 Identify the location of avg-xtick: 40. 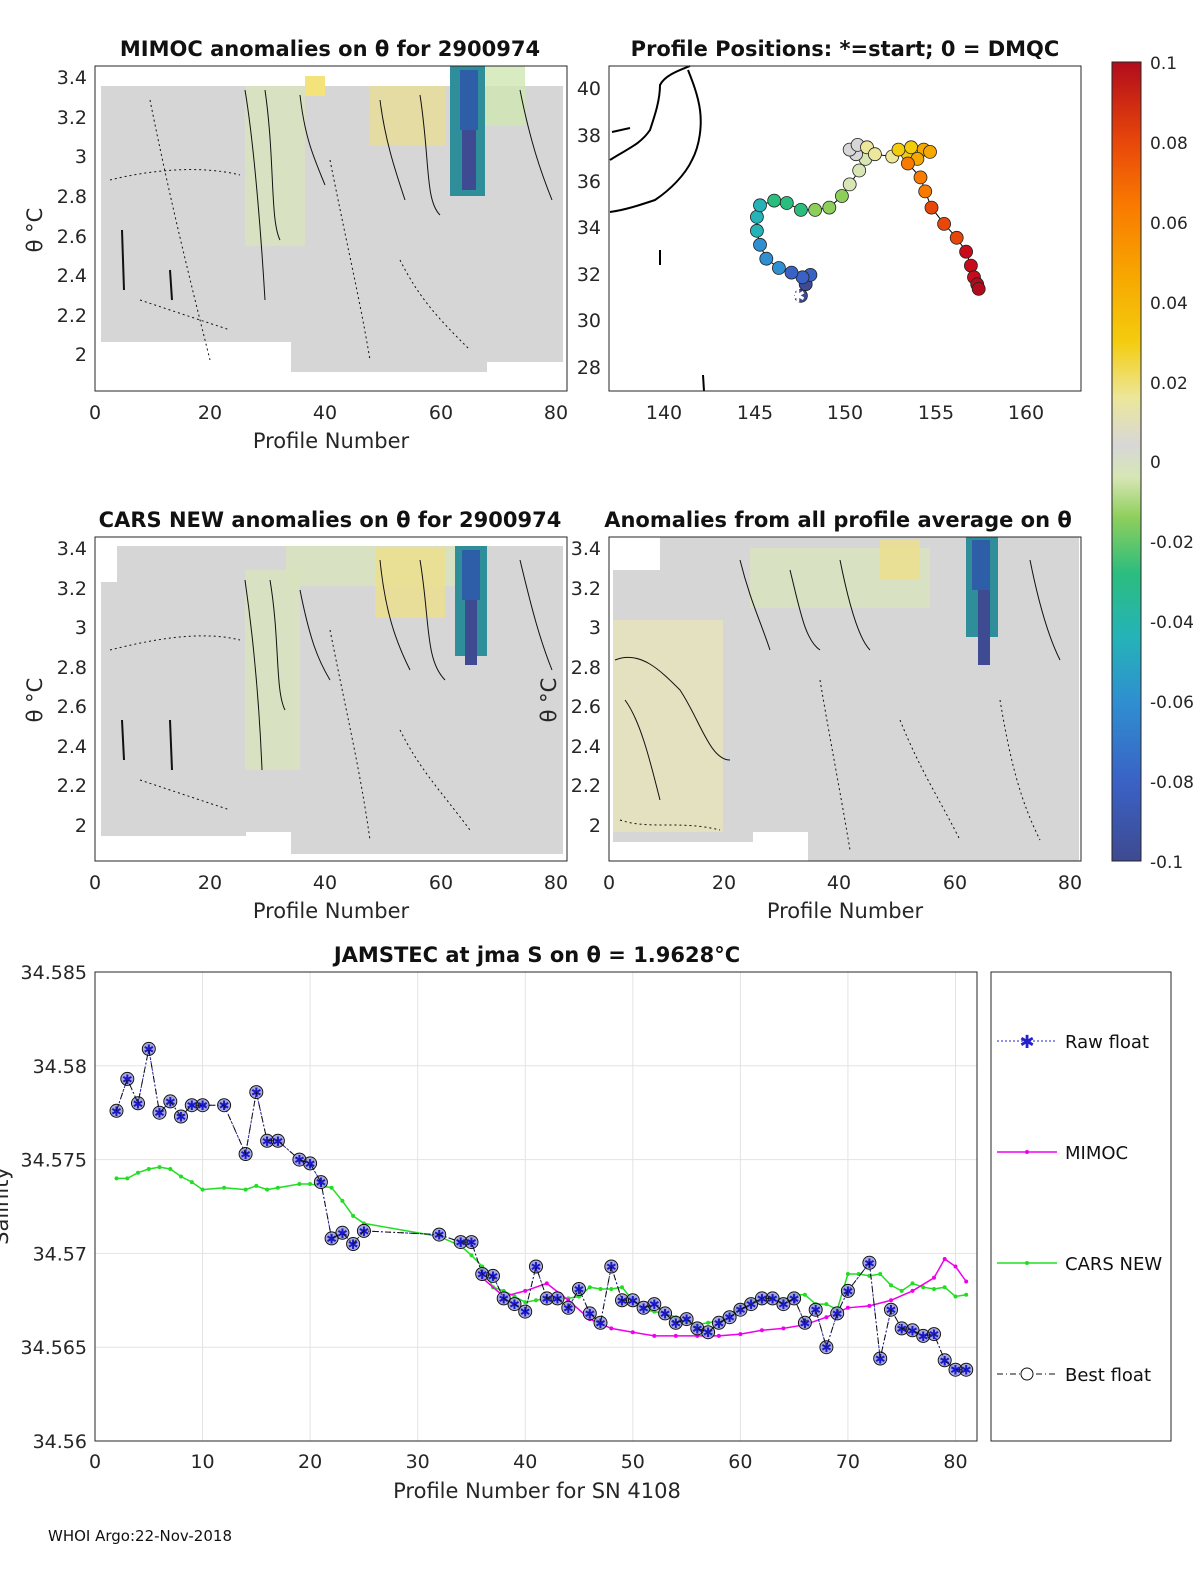
(839, 883).